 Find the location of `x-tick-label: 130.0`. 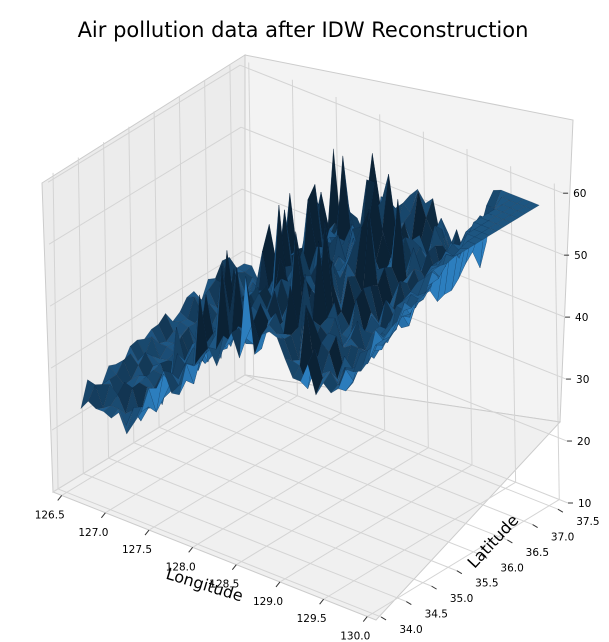

x-tick-label: 130.0 is located at coordinates (355, 636).